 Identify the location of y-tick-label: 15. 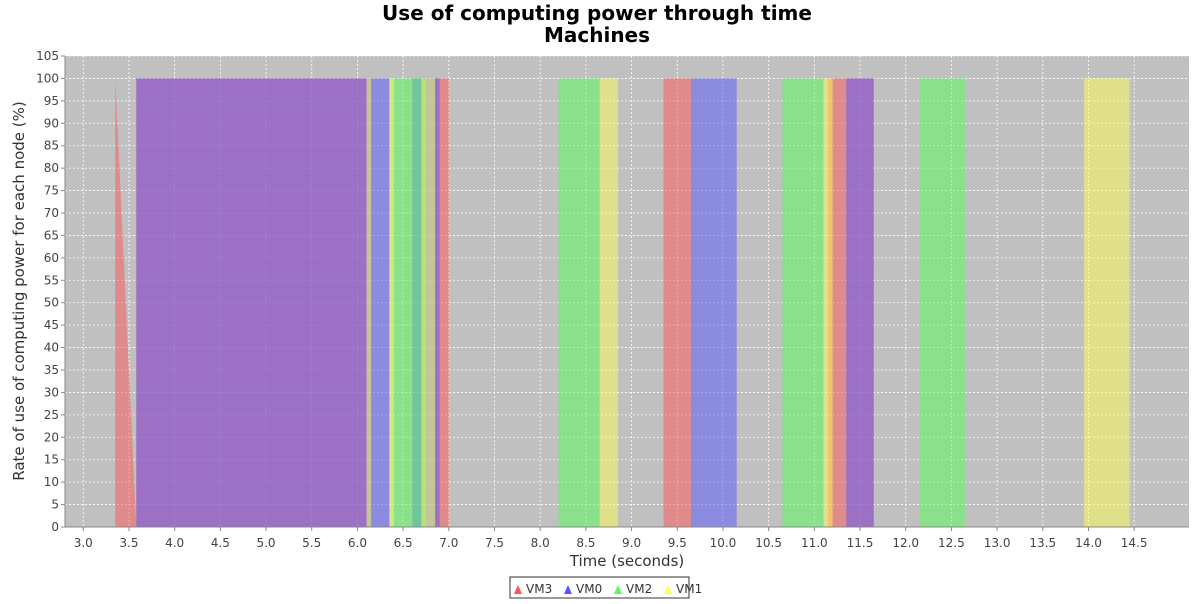
(51, 460).